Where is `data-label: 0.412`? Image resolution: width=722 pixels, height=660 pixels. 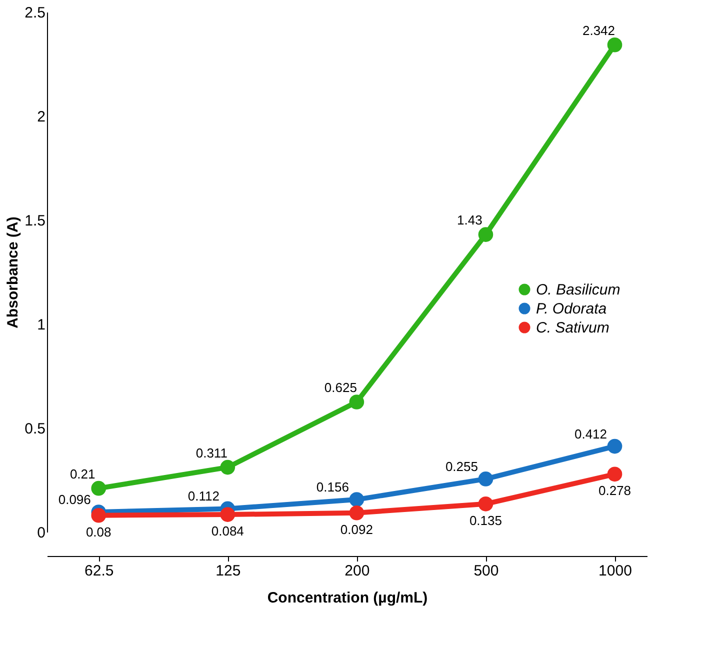
data-label: 0.412 is located at coordinates (591, 434).